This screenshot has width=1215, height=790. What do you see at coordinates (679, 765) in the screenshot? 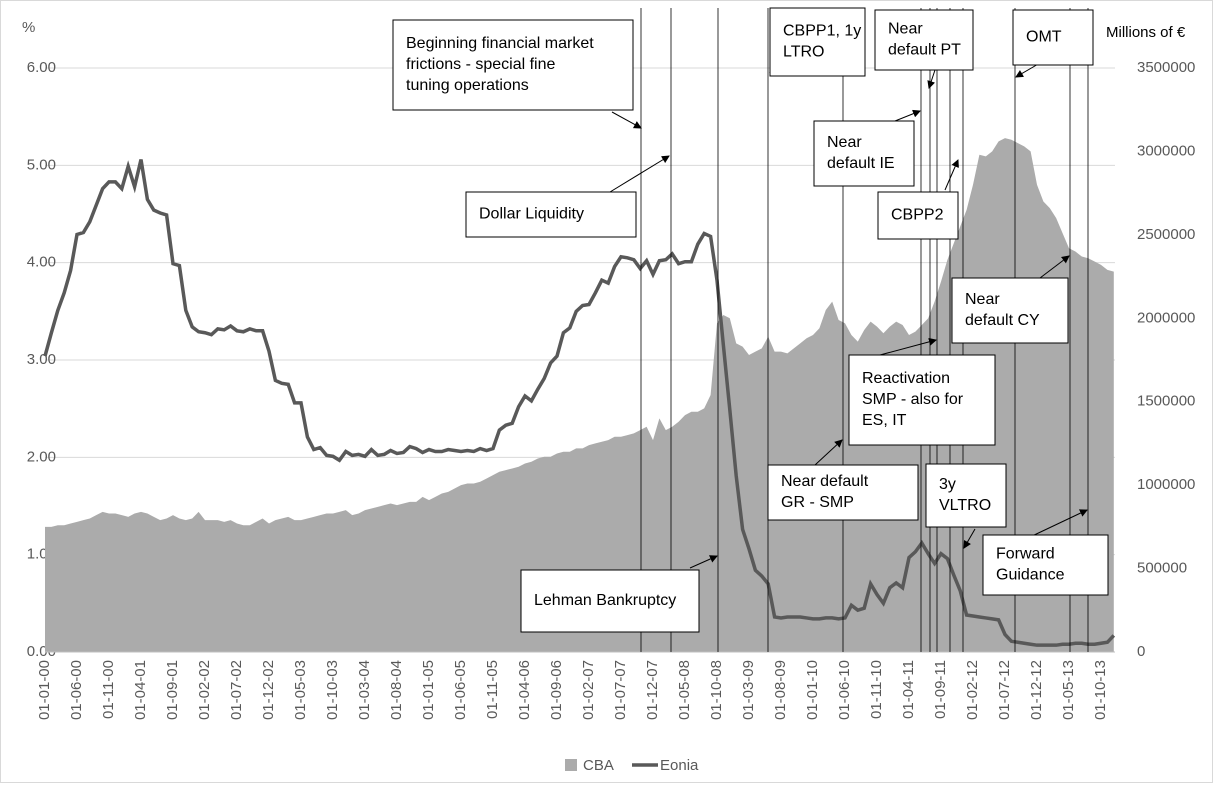
I see `legend-label: Eonia` at bounding box center [679, 765].